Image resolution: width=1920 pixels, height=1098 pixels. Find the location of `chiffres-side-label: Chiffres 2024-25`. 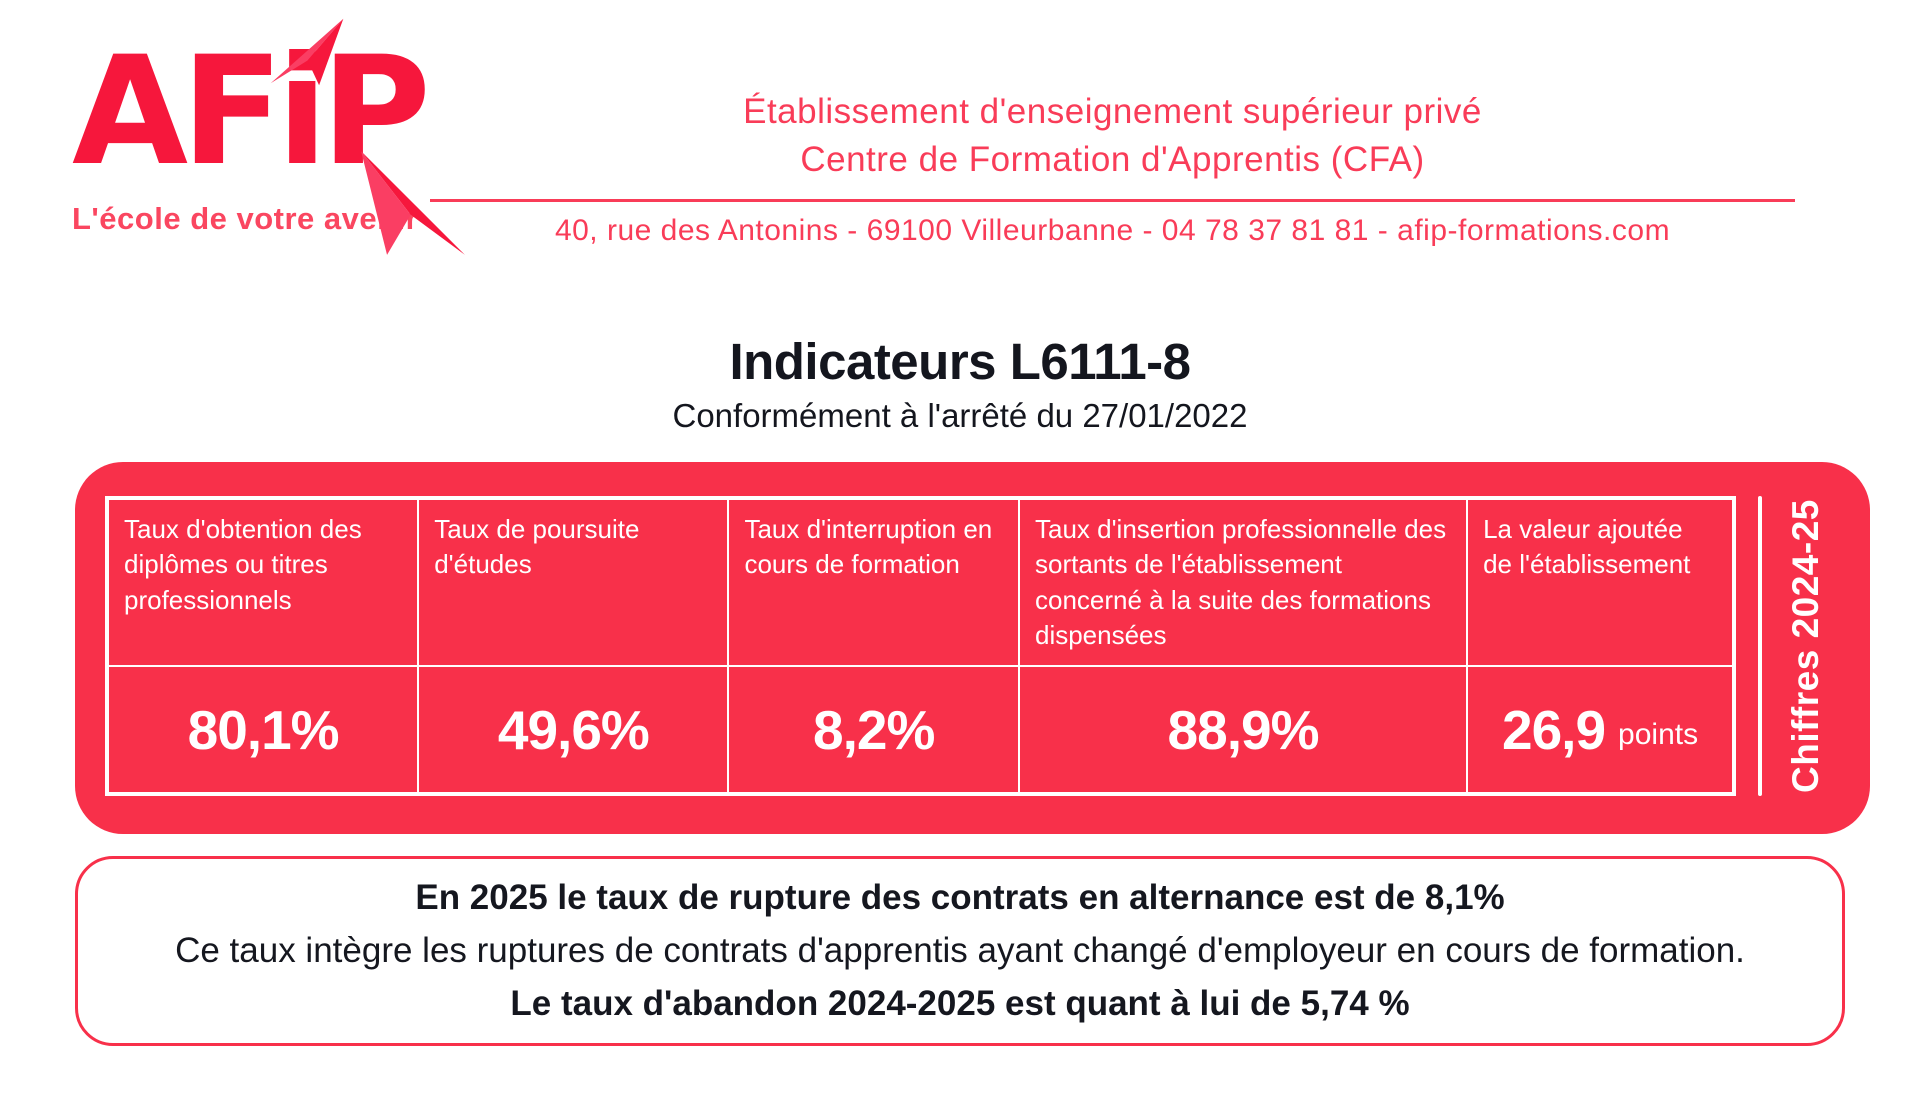

chiffres-side-label: Chiffres 2024-25 is located at coordinates (1805, 646).